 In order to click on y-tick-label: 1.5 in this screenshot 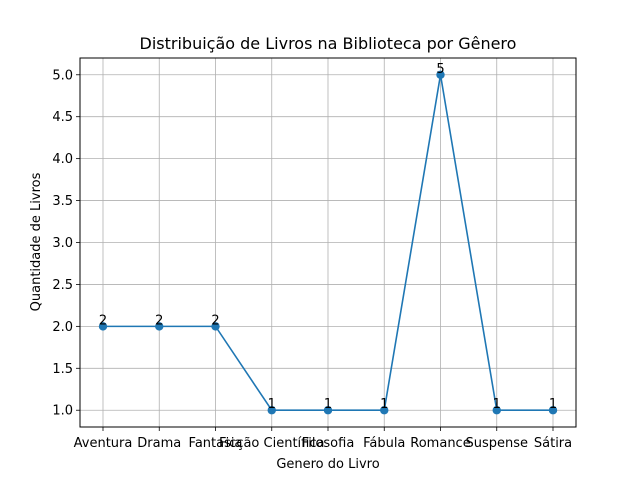, I will do `click(62, 369)`.